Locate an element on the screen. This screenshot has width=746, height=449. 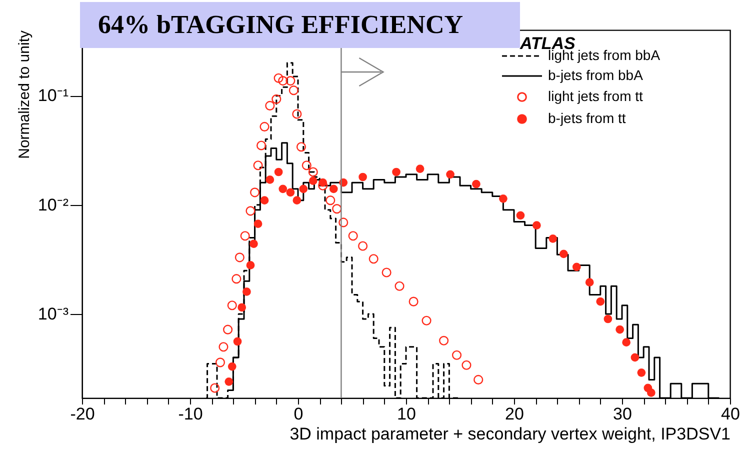
x-tick-label: 30 is located at coordinates (622, 414).